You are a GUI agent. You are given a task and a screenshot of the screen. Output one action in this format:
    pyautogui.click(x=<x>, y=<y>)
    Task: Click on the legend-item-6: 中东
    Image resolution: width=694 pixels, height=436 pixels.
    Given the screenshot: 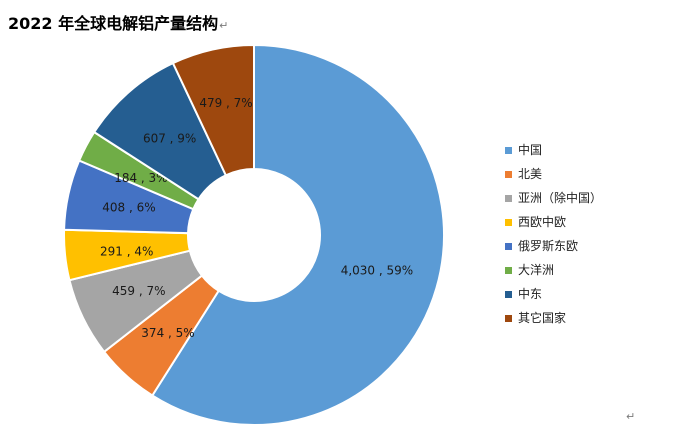 What is the action you would take?
    pyautogui.click(x=553, y=294)
    